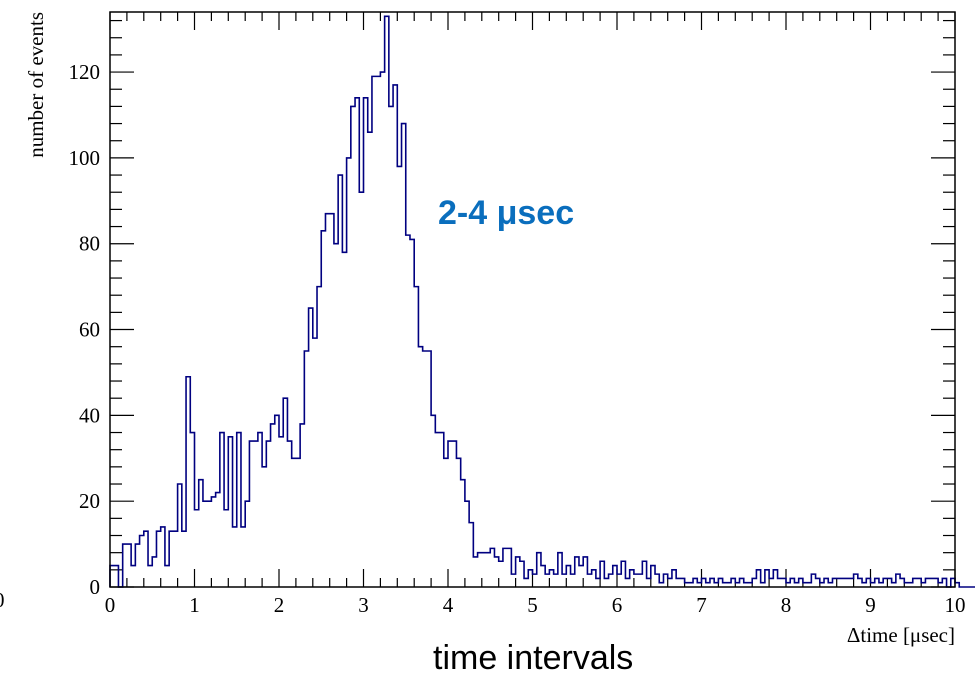 The width and height of the screenshot is (975, 675). I want to click on x-axis-title: Δtime [μsec], so click(901, 635).